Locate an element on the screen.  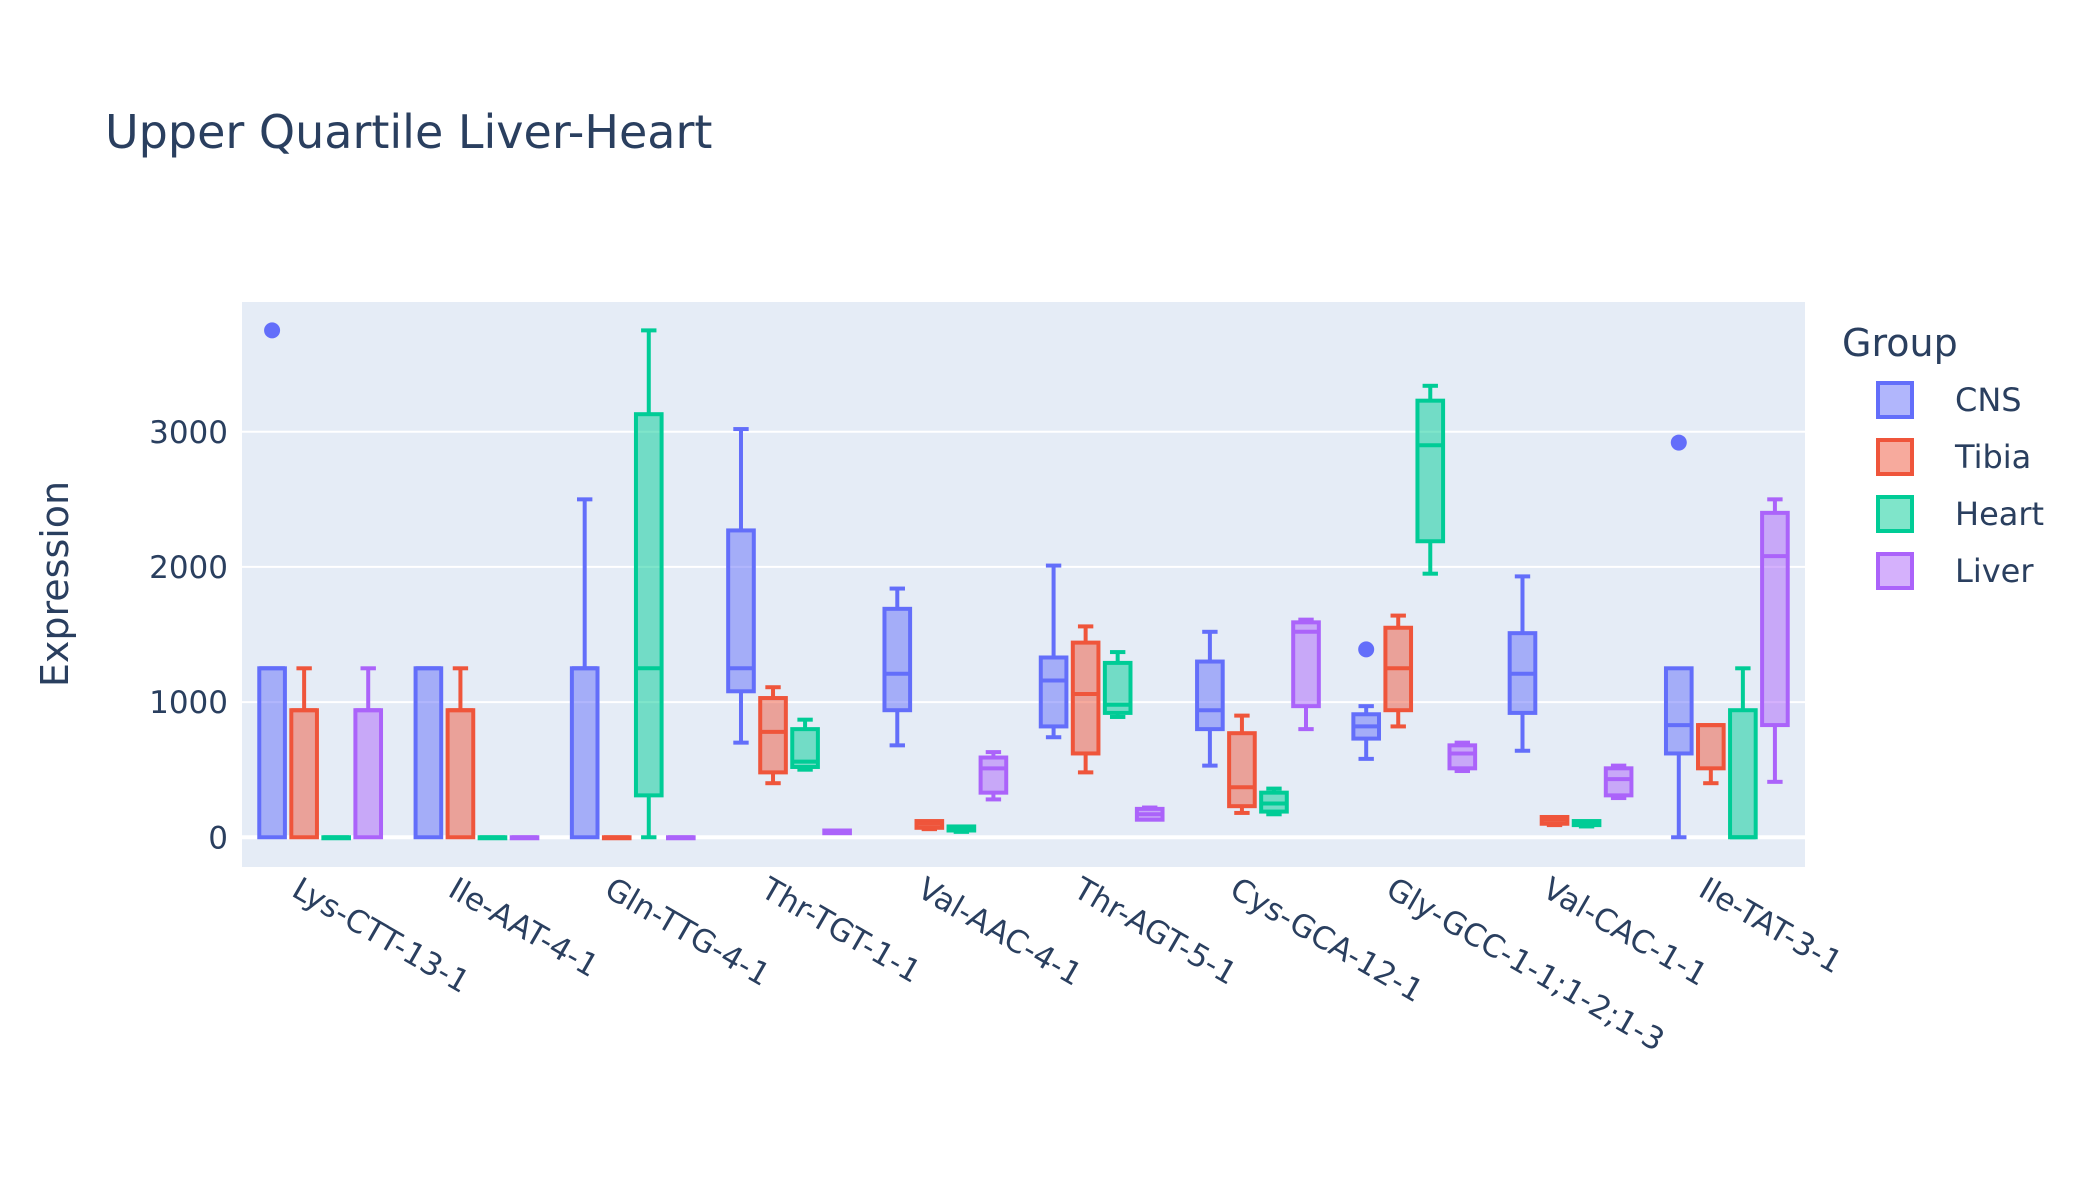
legend-label: Liver is located at coordinates (1994, 571).